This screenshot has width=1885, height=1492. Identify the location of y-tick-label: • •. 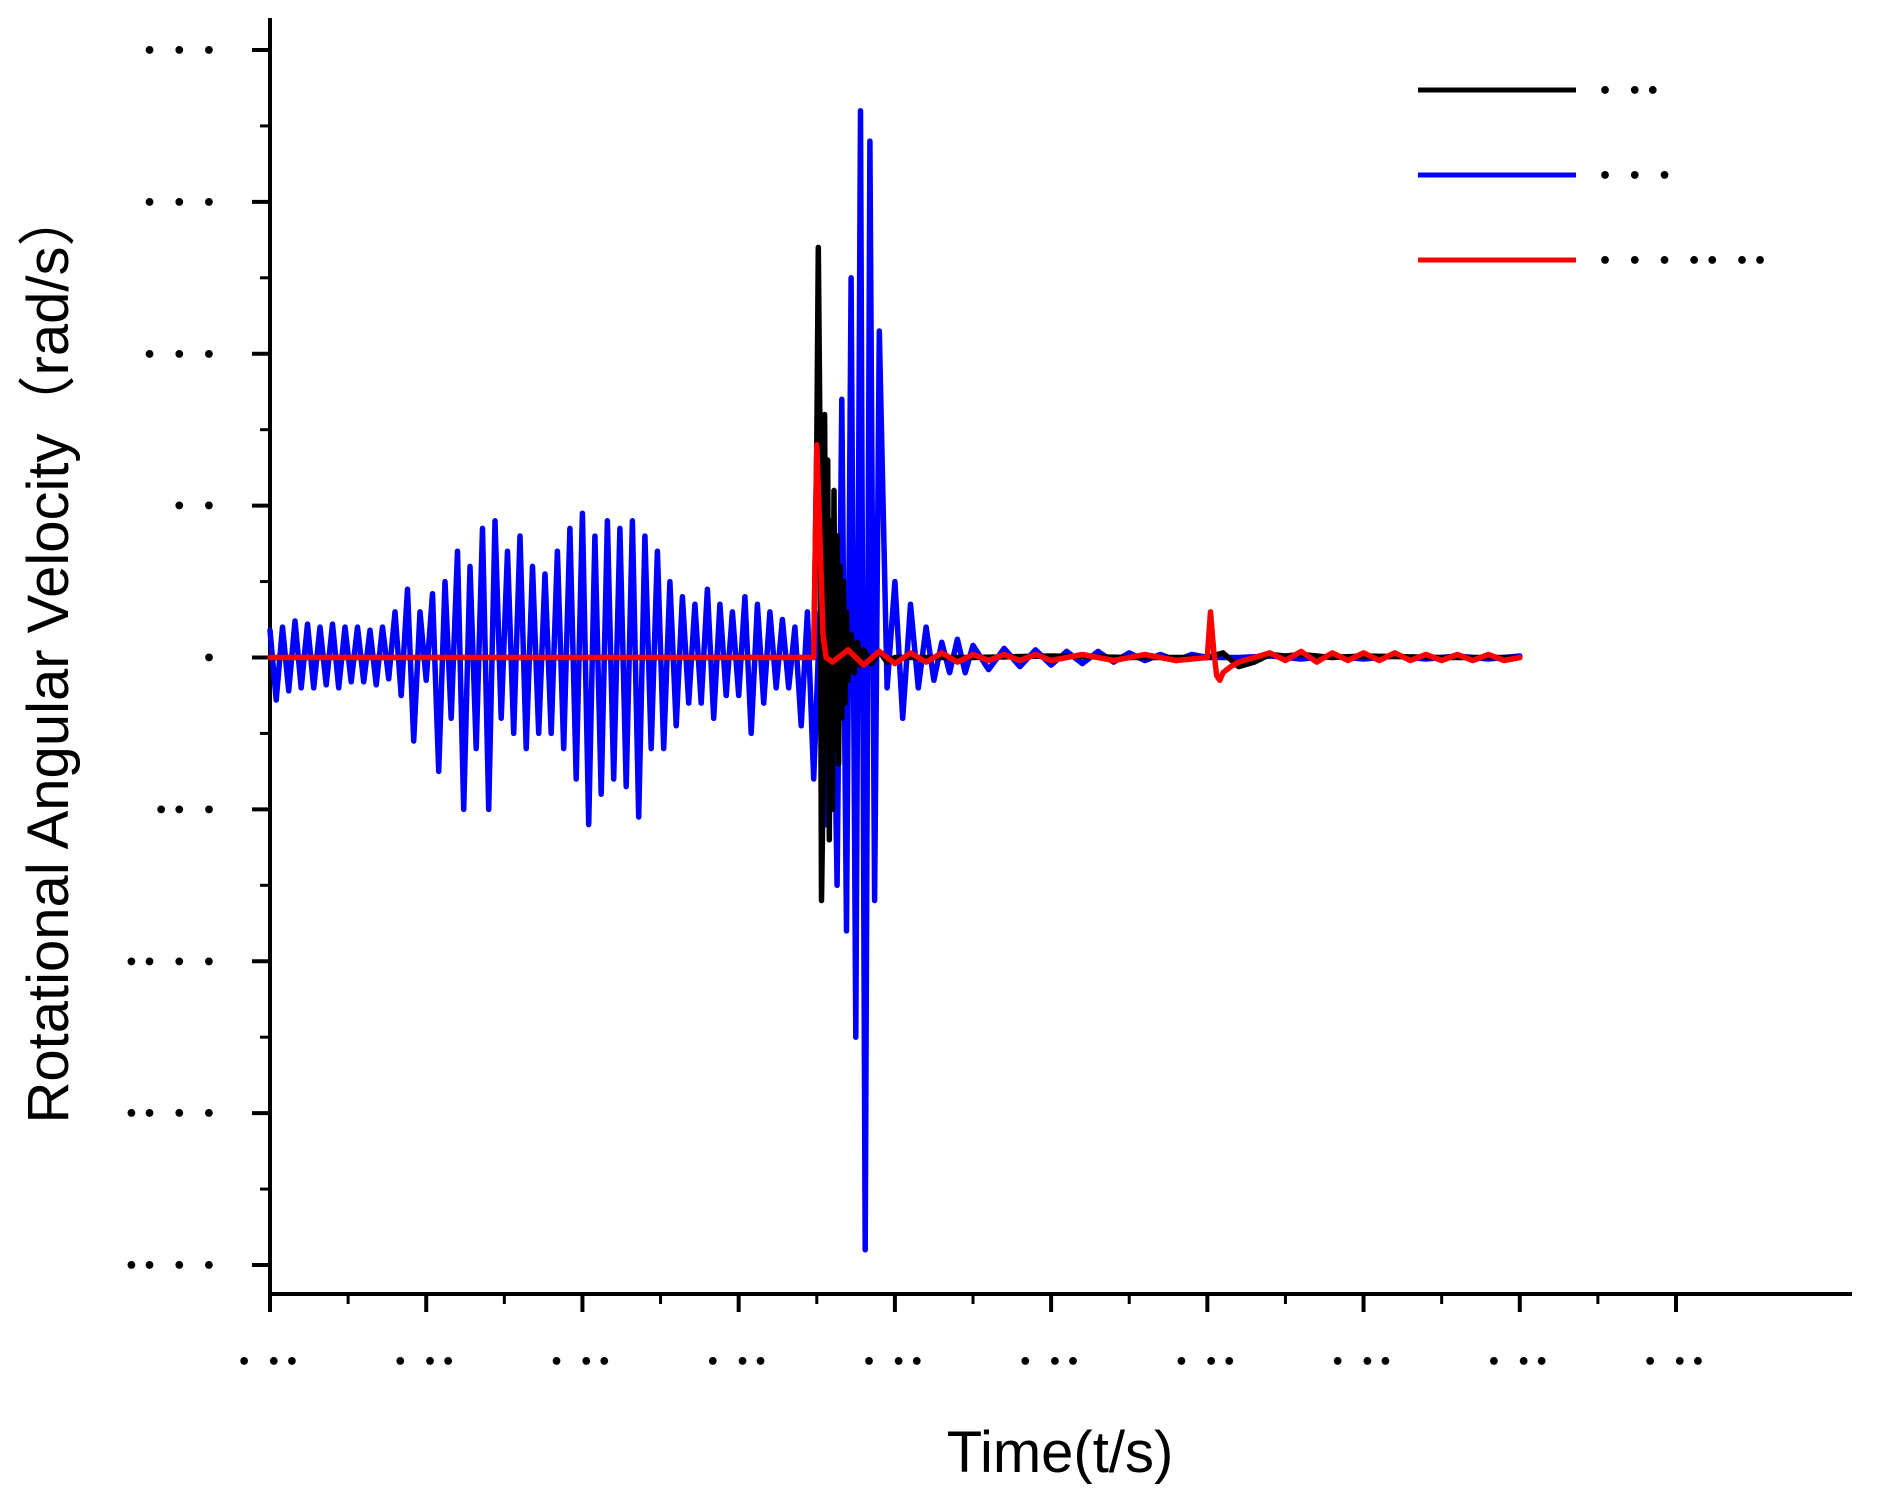
(196, 507).